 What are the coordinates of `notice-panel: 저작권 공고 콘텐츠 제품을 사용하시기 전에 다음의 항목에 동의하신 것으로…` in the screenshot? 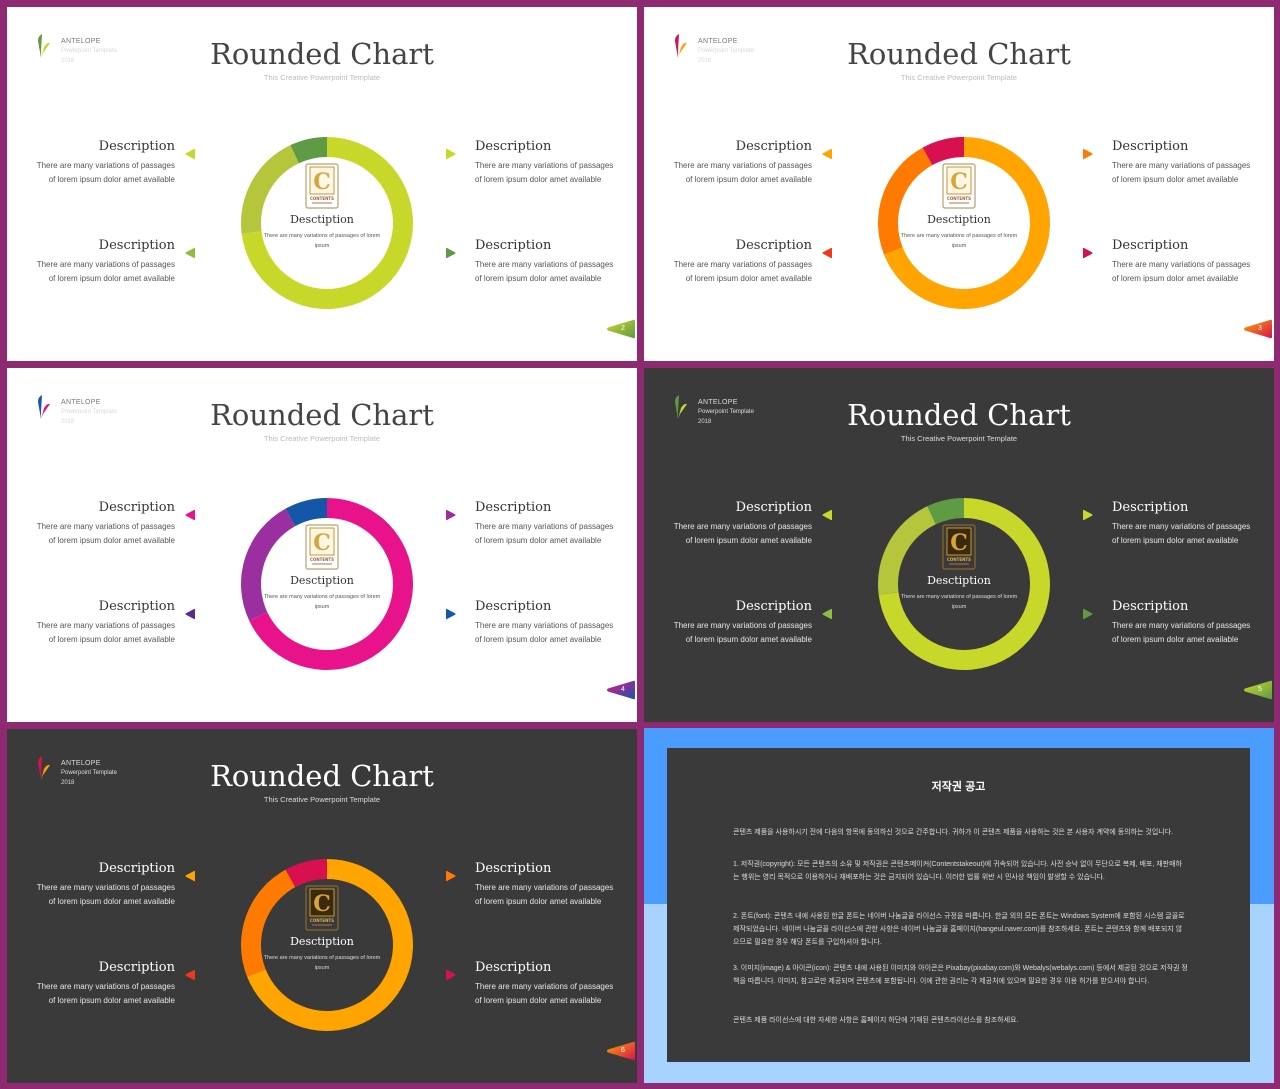 It's located at (958, 905).